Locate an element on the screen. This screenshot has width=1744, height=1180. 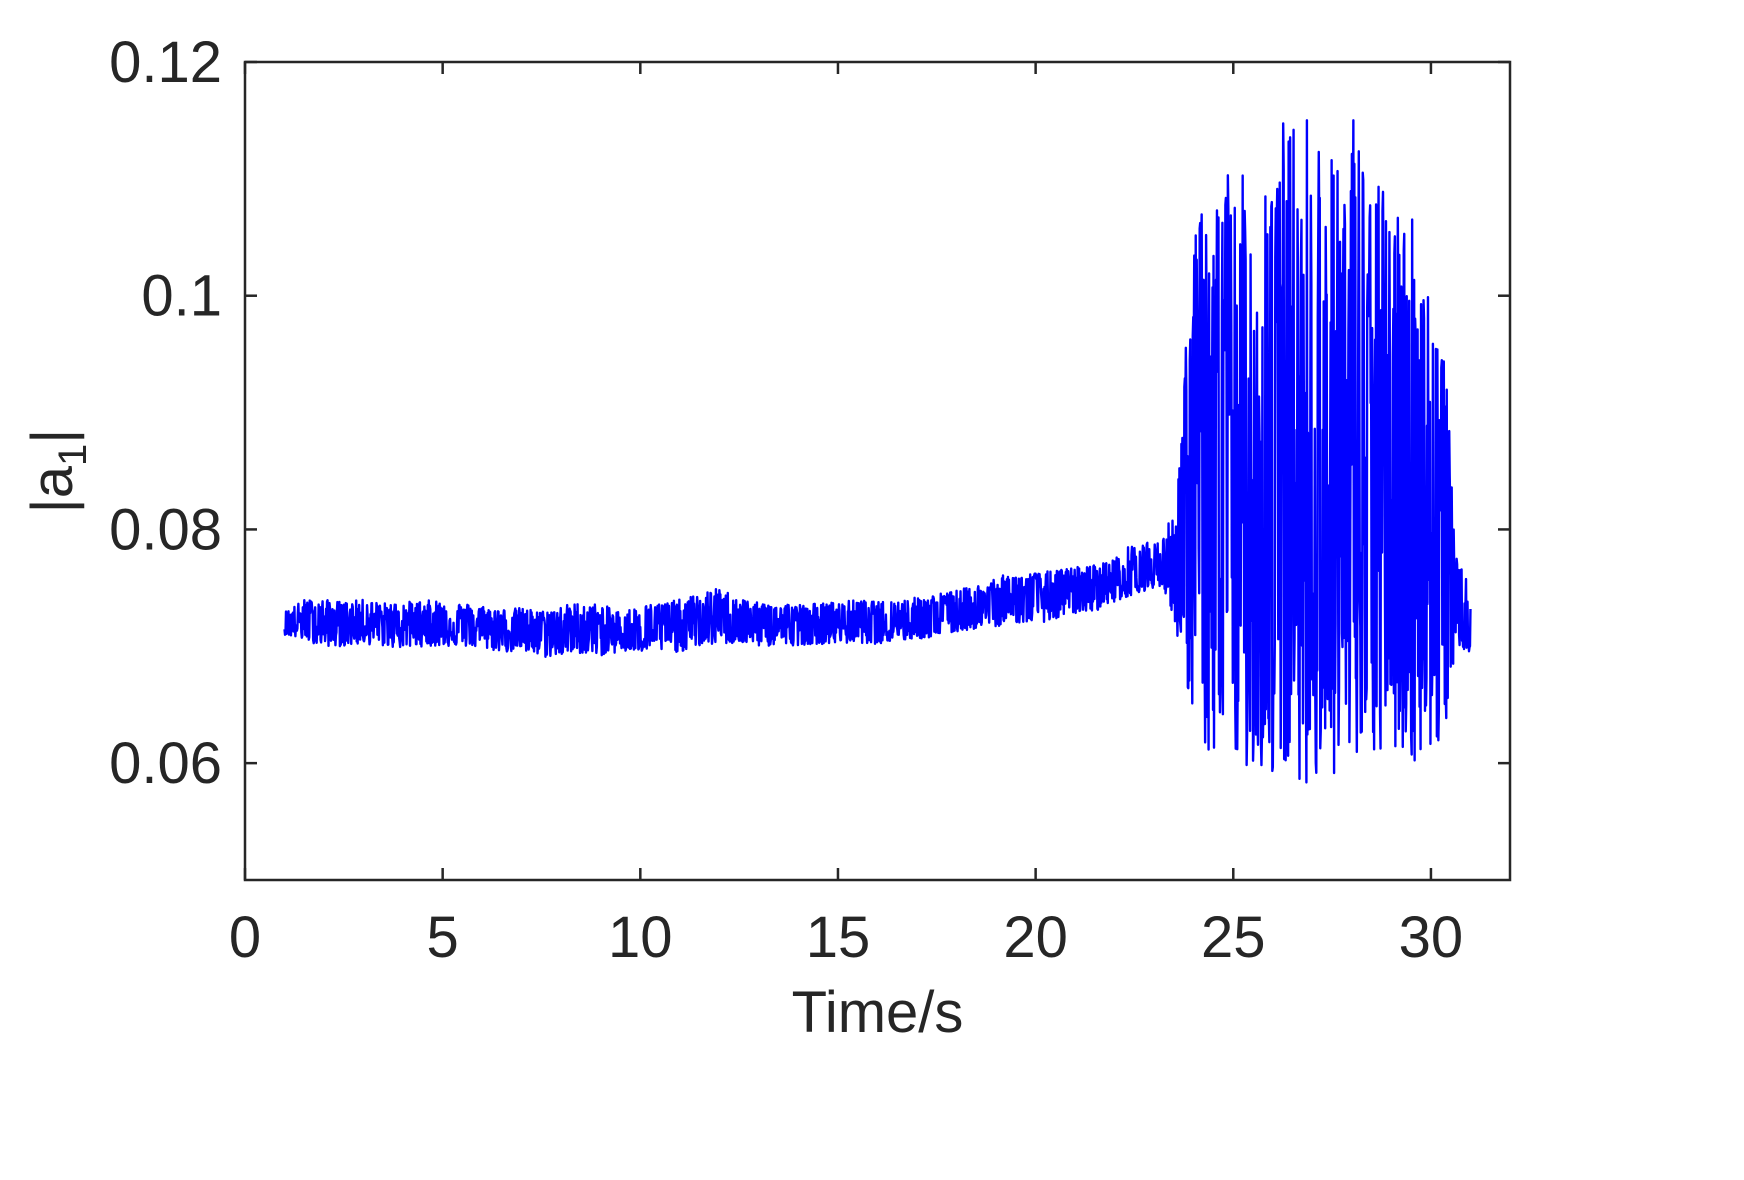
x-tick-label: 10 is located at coordinates (640, 937).